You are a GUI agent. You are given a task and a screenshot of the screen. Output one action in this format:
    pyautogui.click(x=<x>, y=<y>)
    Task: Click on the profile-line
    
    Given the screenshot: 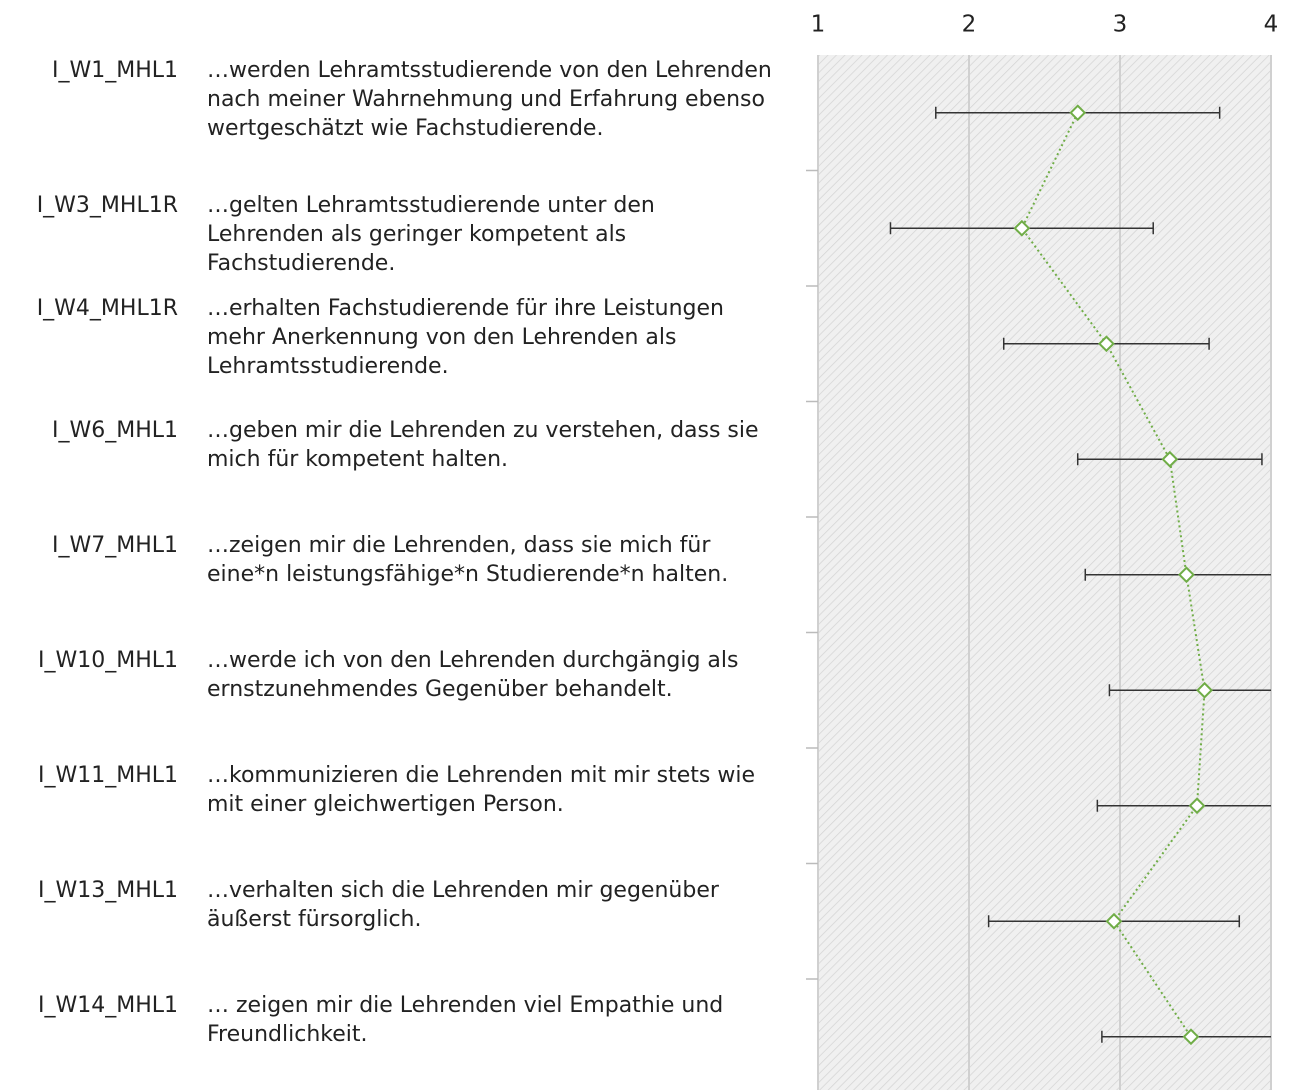 What is the action you would take?
    pyautogui.click(x=1113, y=575)
    